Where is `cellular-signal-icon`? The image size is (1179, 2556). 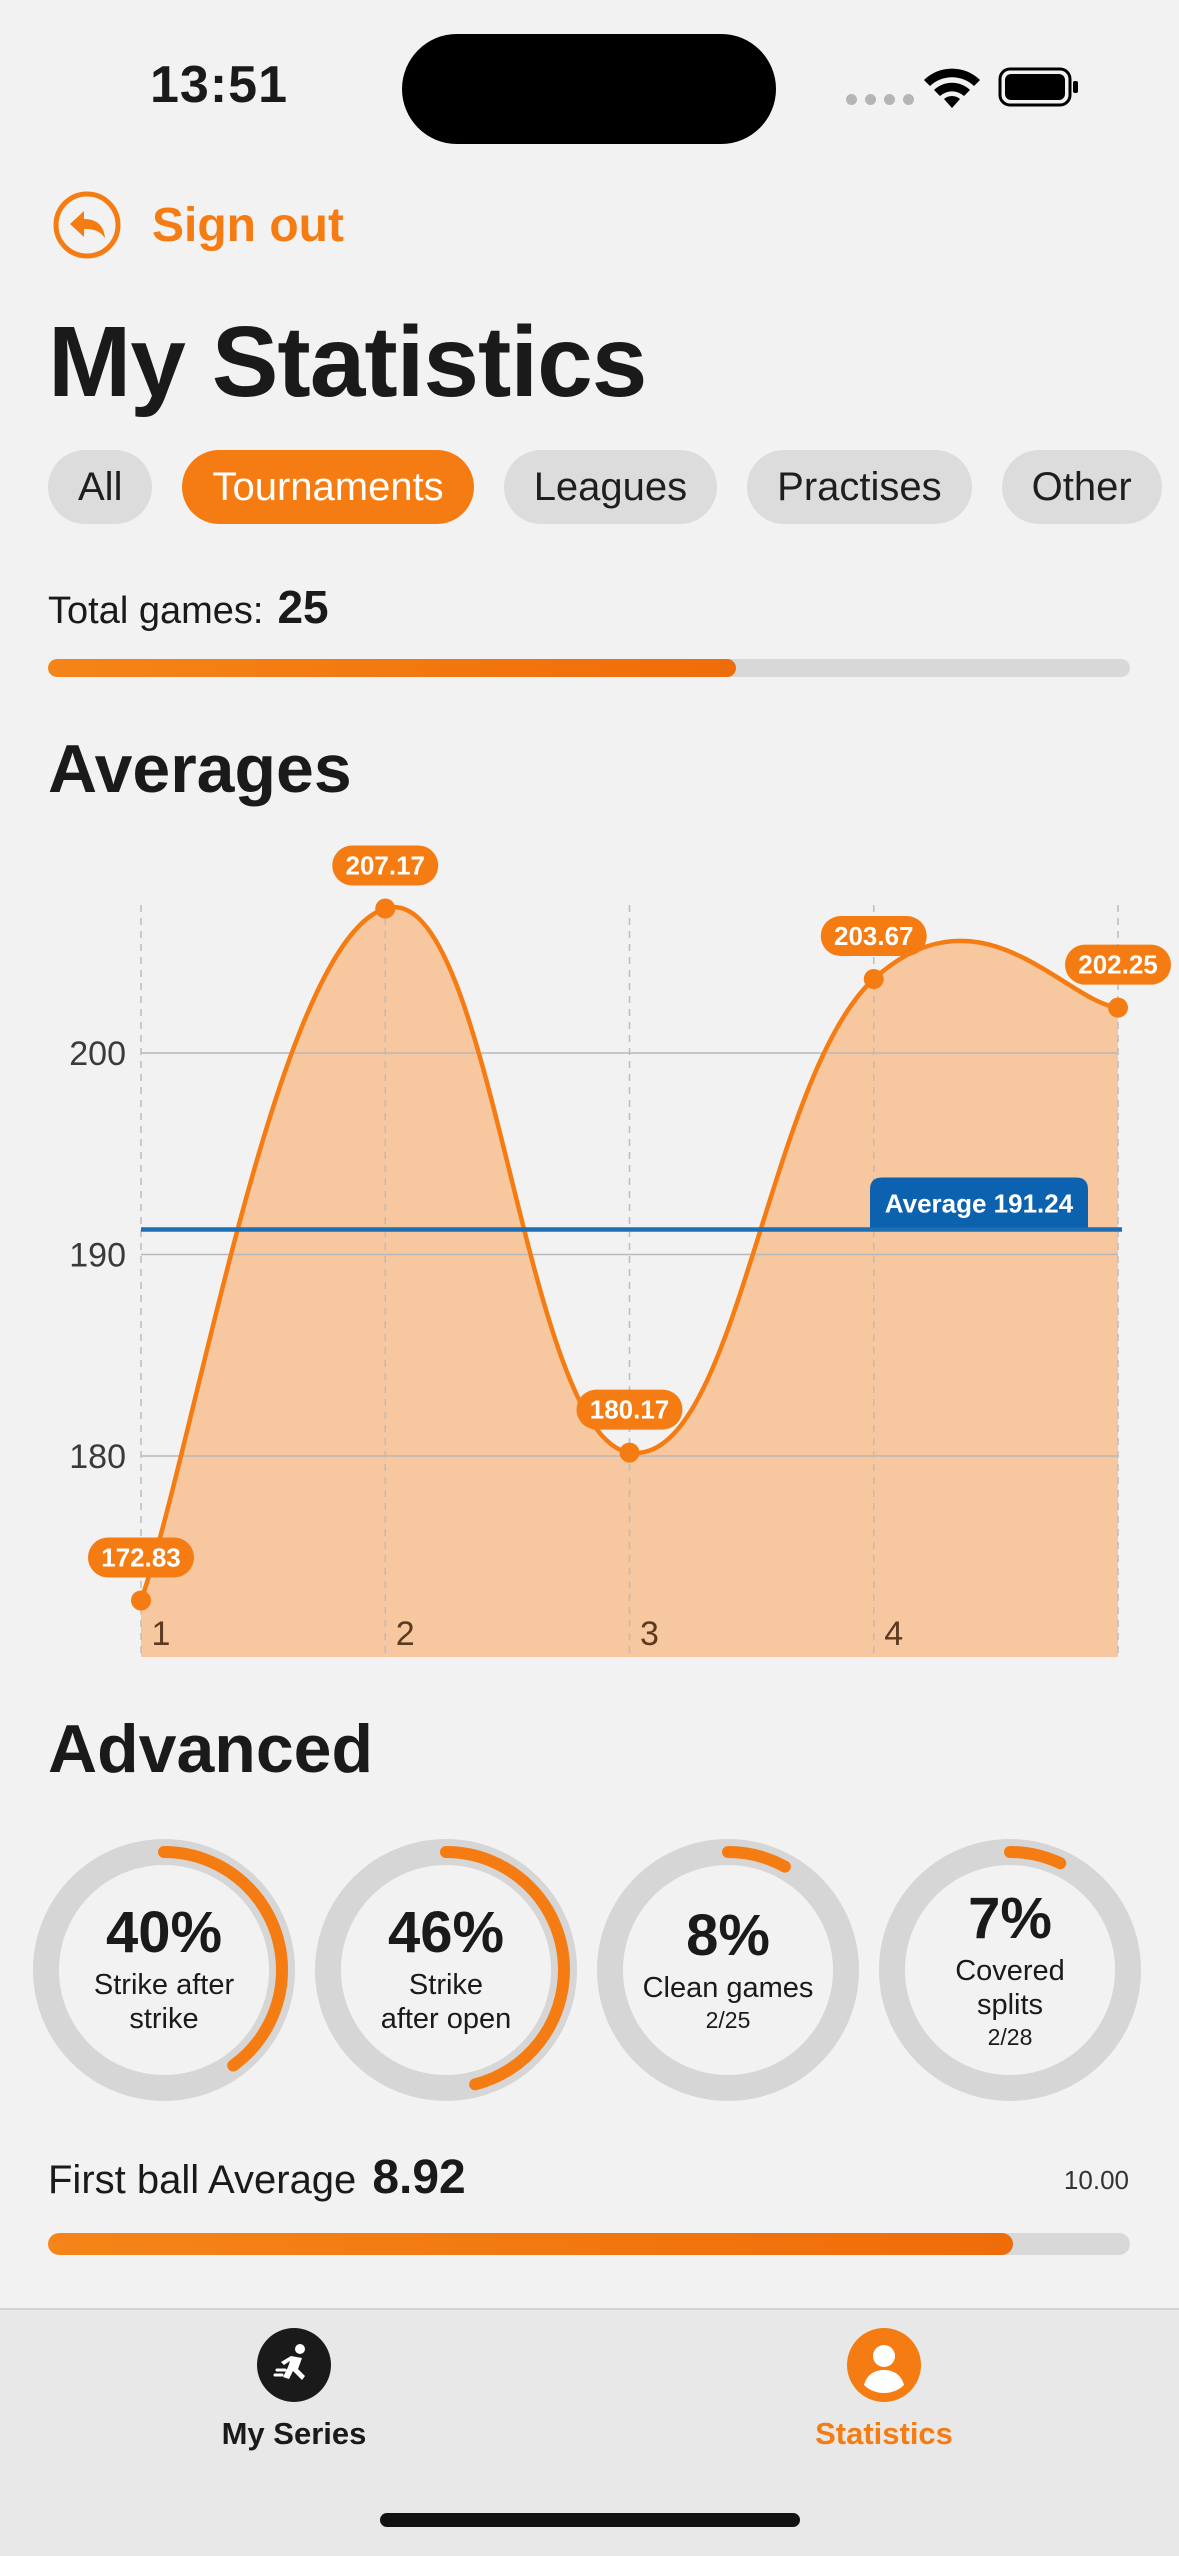 cellular-signal-icon is located at coordinates (880, 99).